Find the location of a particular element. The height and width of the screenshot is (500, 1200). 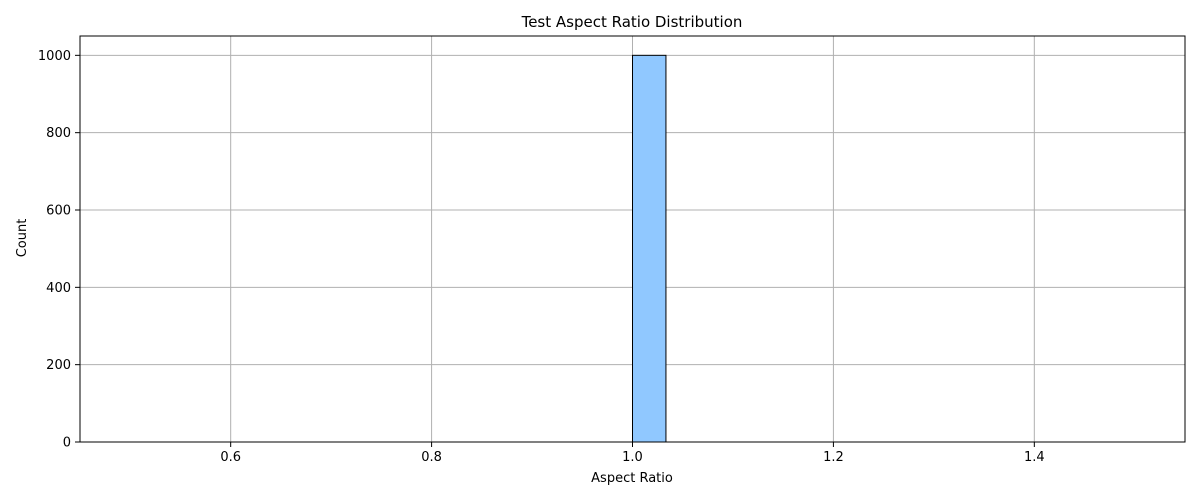

x-tick-label: 1.0 is located at coordinates (632, 457).